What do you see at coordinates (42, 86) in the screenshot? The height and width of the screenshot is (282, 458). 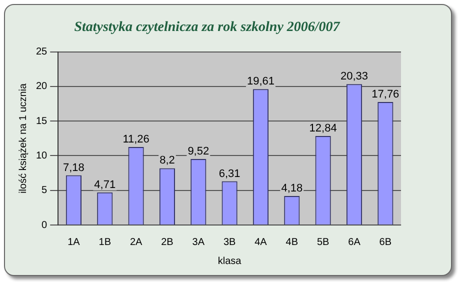 I see `y-tick-label: 20` at bounding box center [42, 86].